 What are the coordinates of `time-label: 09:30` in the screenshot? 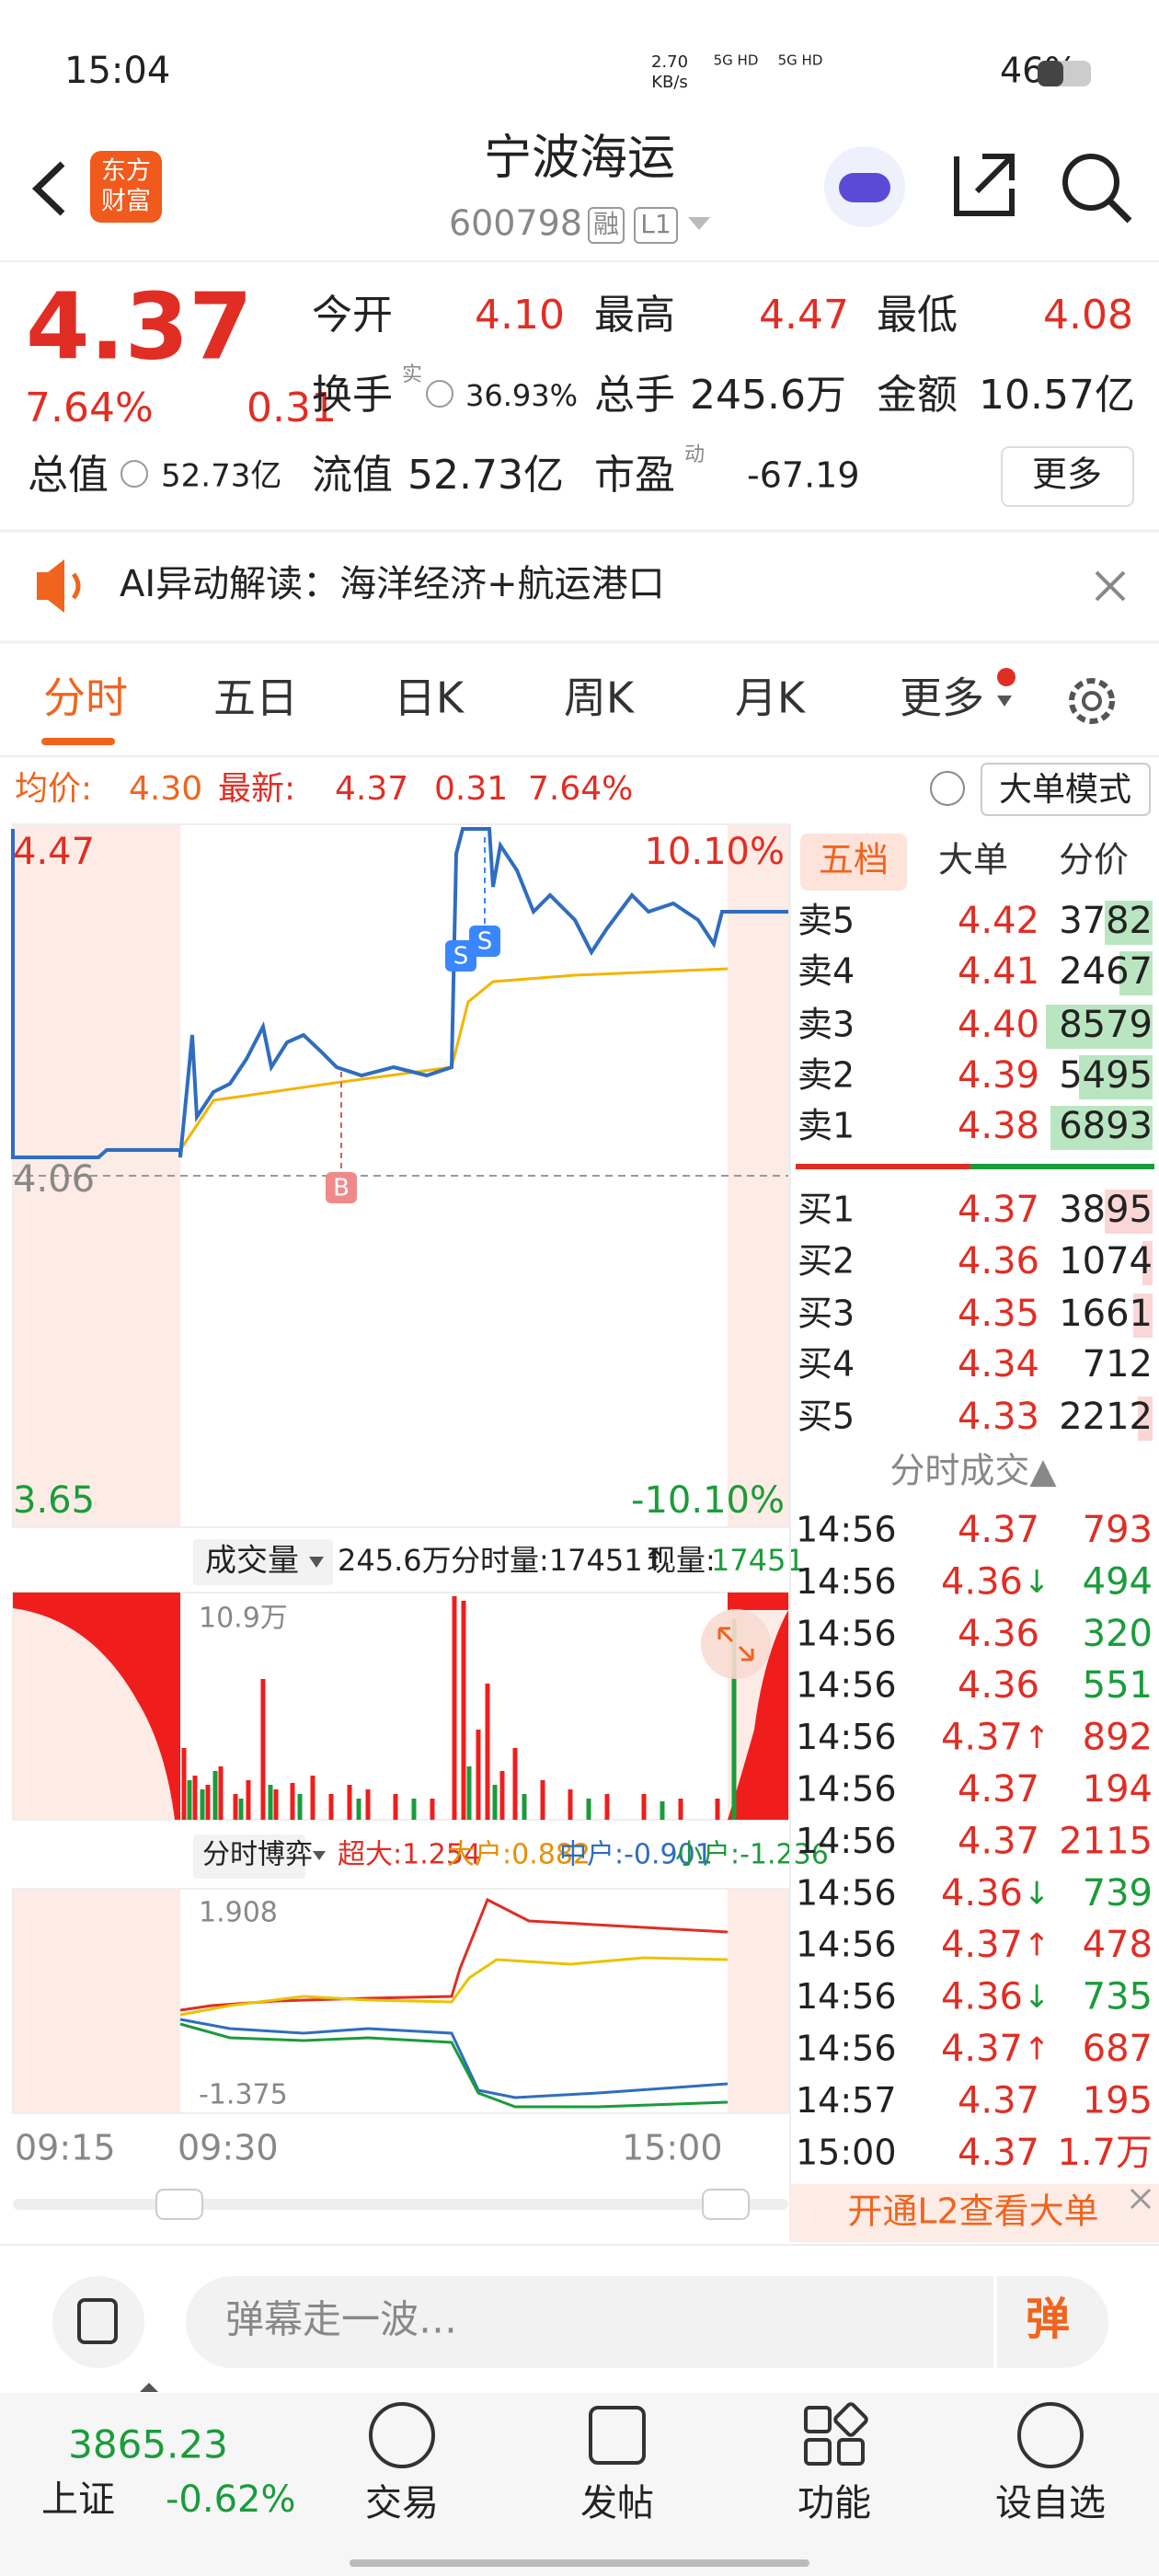 It's located at (228, 2148).